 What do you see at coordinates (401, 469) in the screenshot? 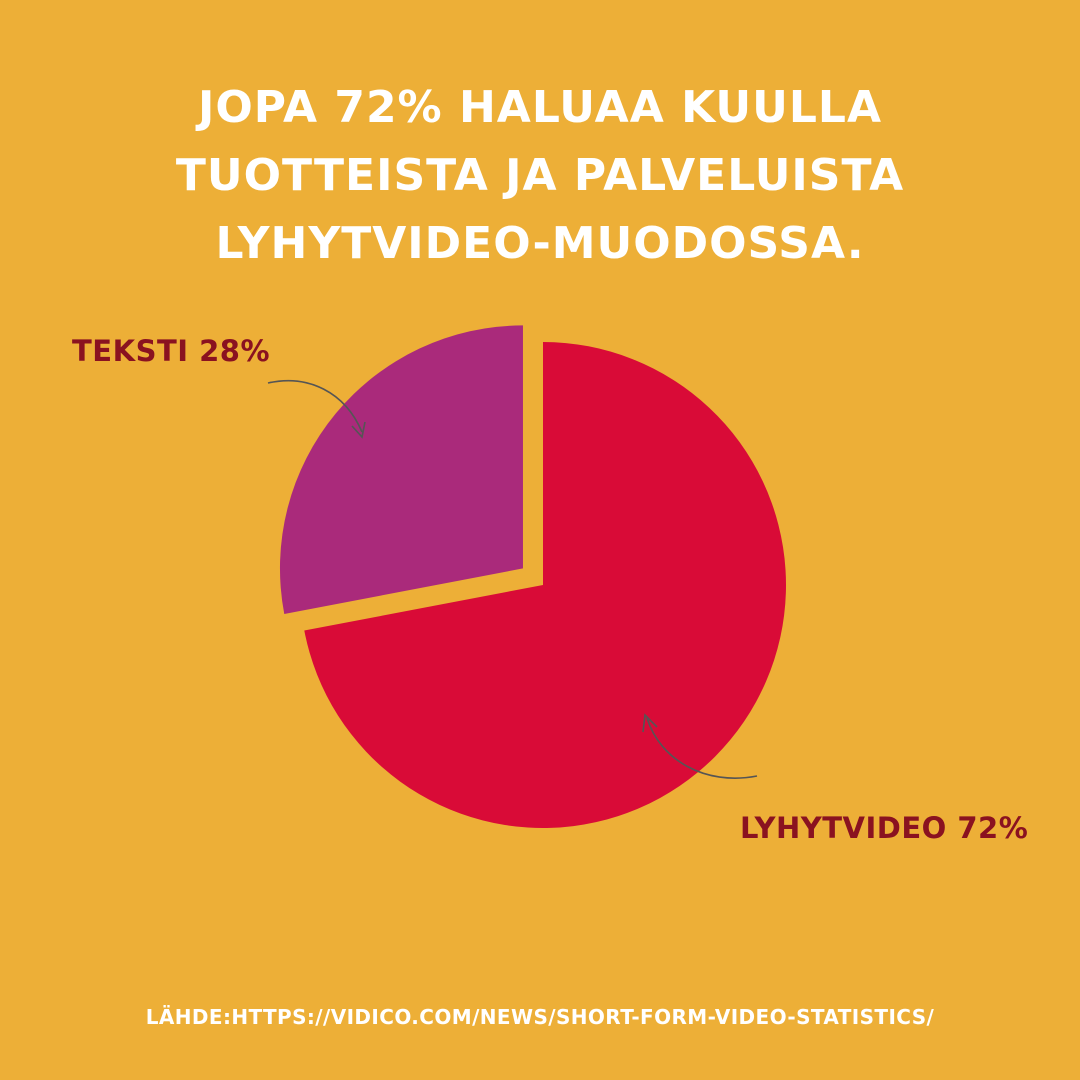
I see `pie-slice-teksti` at bounding box center [401, 469].